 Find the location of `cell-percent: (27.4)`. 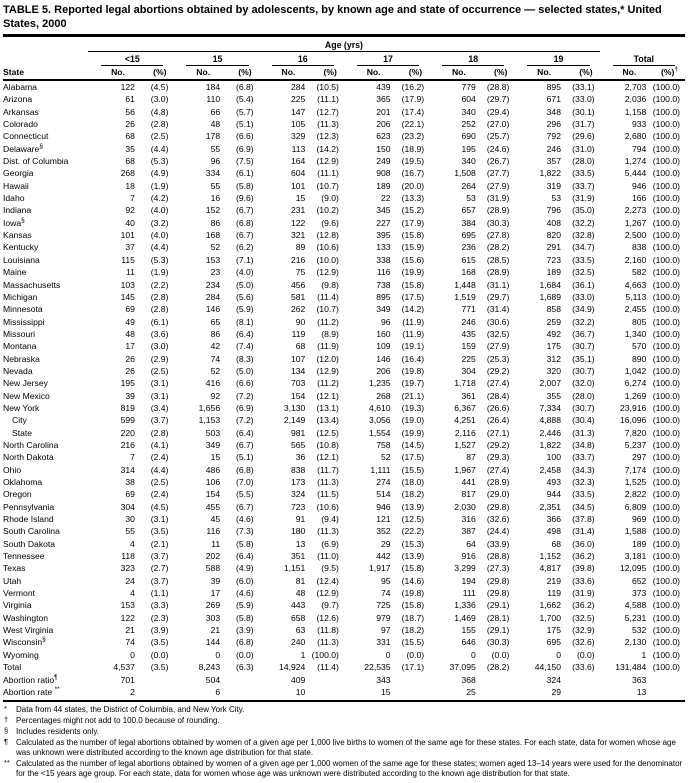

cell-percent: (27.4) is located at coordinates (498, 383).